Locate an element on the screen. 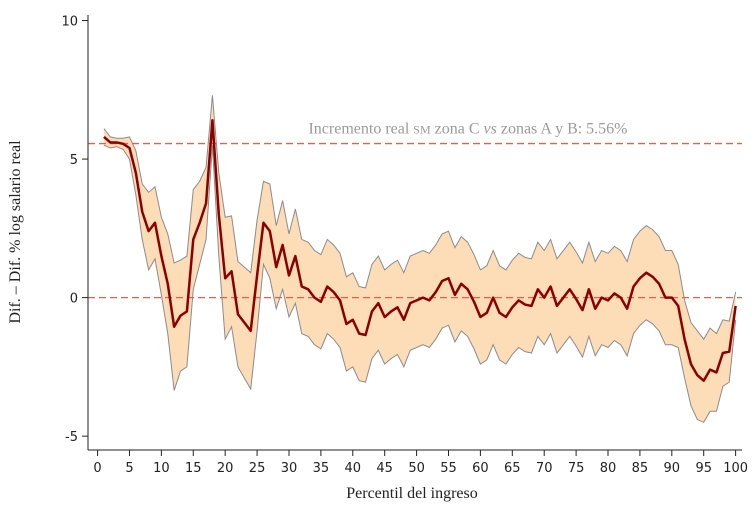 Image resolution: width=752 pixels, height=509 pixels. y-axis-label: Dif. – Dif. % log salario real is located at coordinates (15, 232).